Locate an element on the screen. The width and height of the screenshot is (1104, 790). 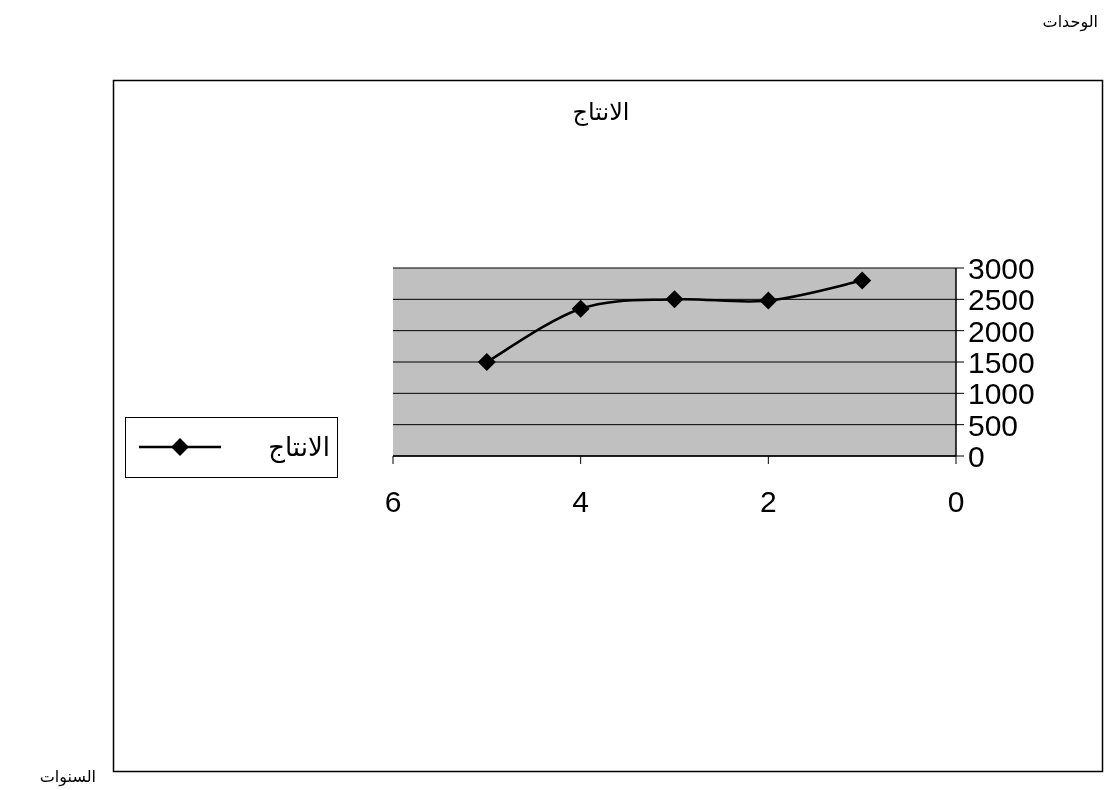
x-tick-label: 6 is located at coordinates (393, 501).